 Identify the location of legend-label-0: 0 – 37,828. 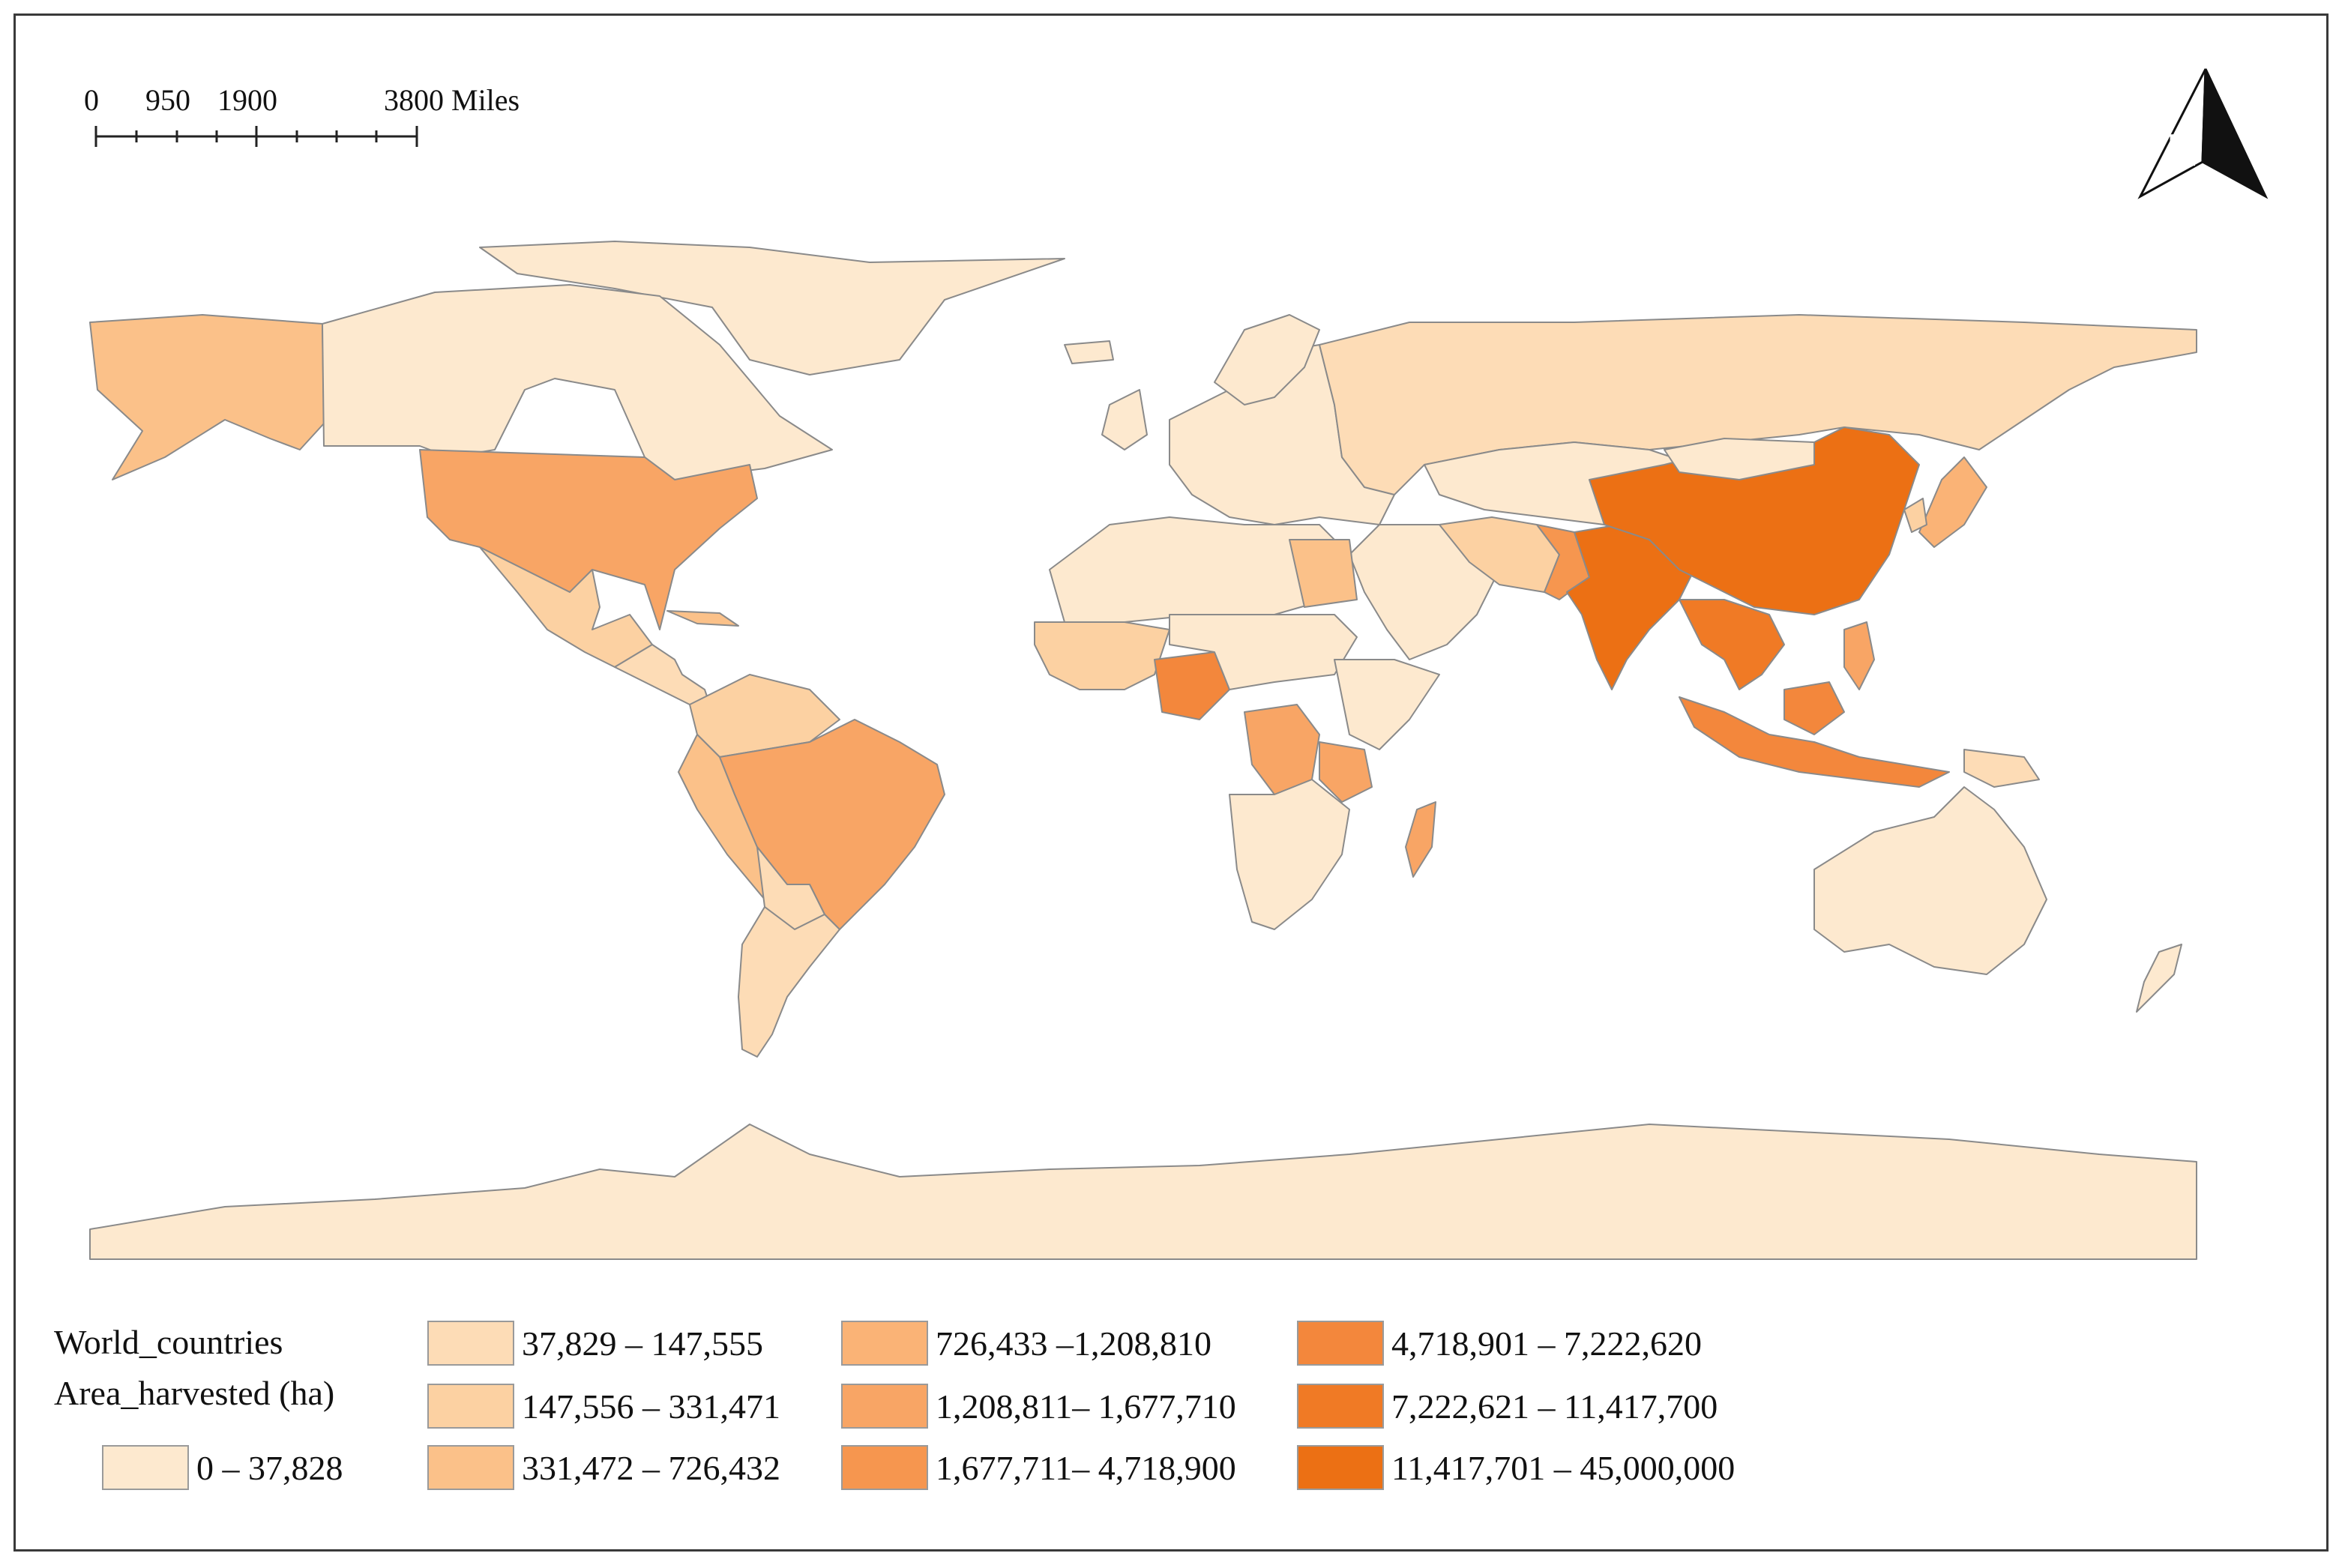
(269, 1468).